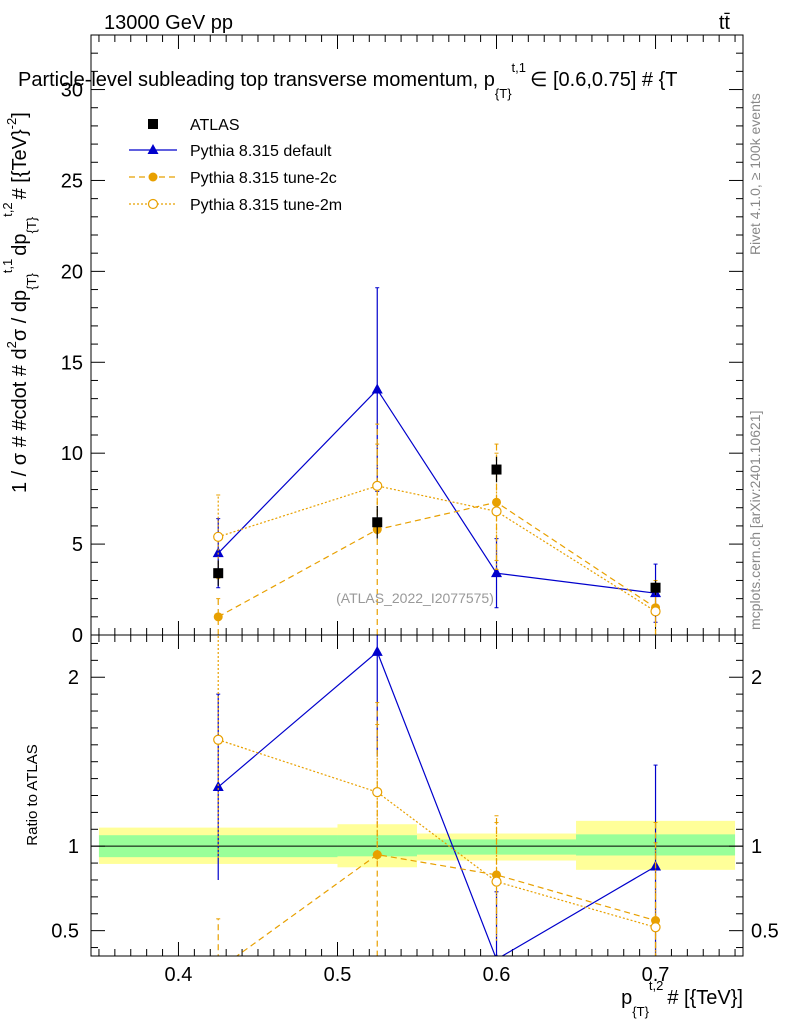 The height and width of the screenshot is (1024, 786). What do you see at coordinates (497, 975) in the screenshot?
I see `x-tick-label: 0.6` at bounding box center [497, 975].